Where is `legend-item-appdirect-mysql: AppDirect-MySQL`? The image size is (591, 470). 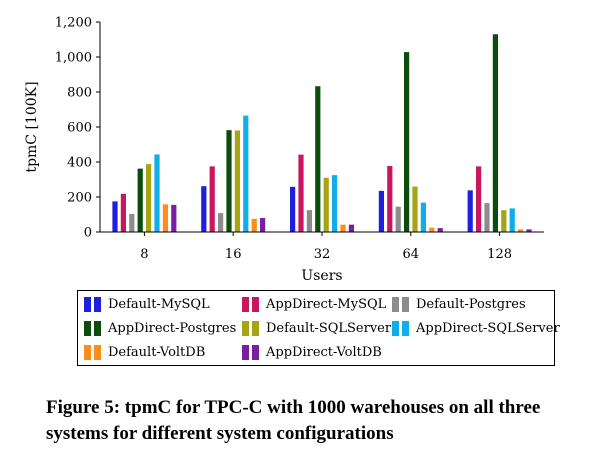
legend-item-appdirect-mysql: AppDirect-MySQL is located at coordinates (314, 304).